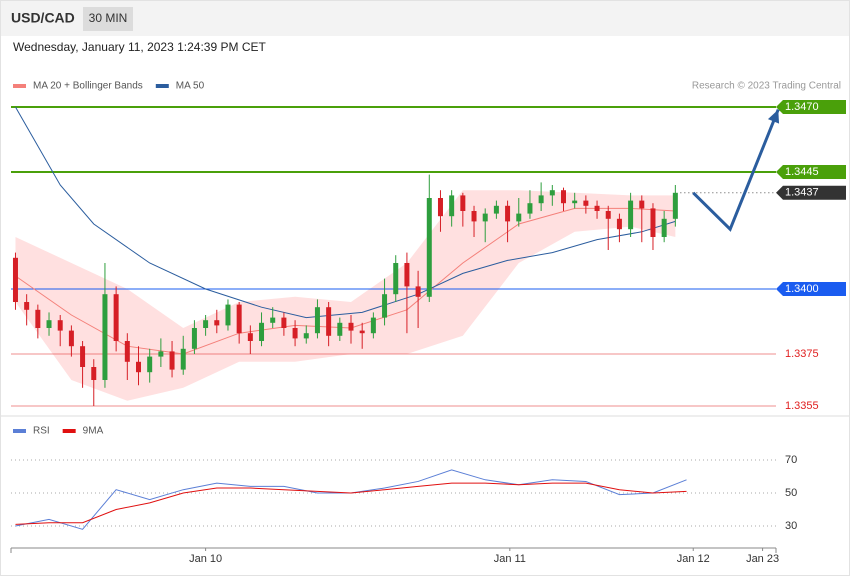  I want to click on x-tick-label: Jan 10, so click(205, 559).